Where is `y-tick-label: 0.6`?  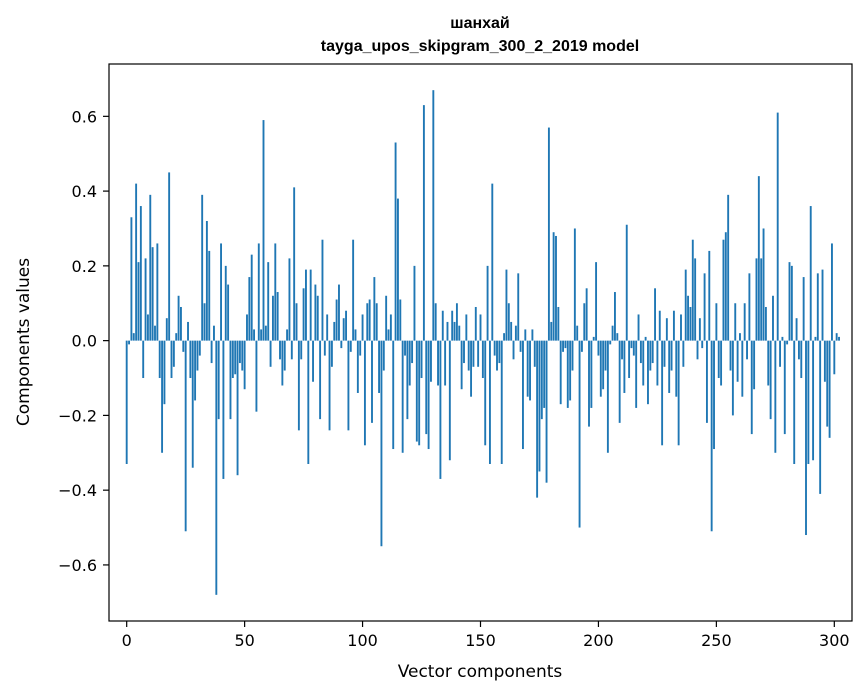
y-tick-label: 0.6 is located at coordinates (84, 116).